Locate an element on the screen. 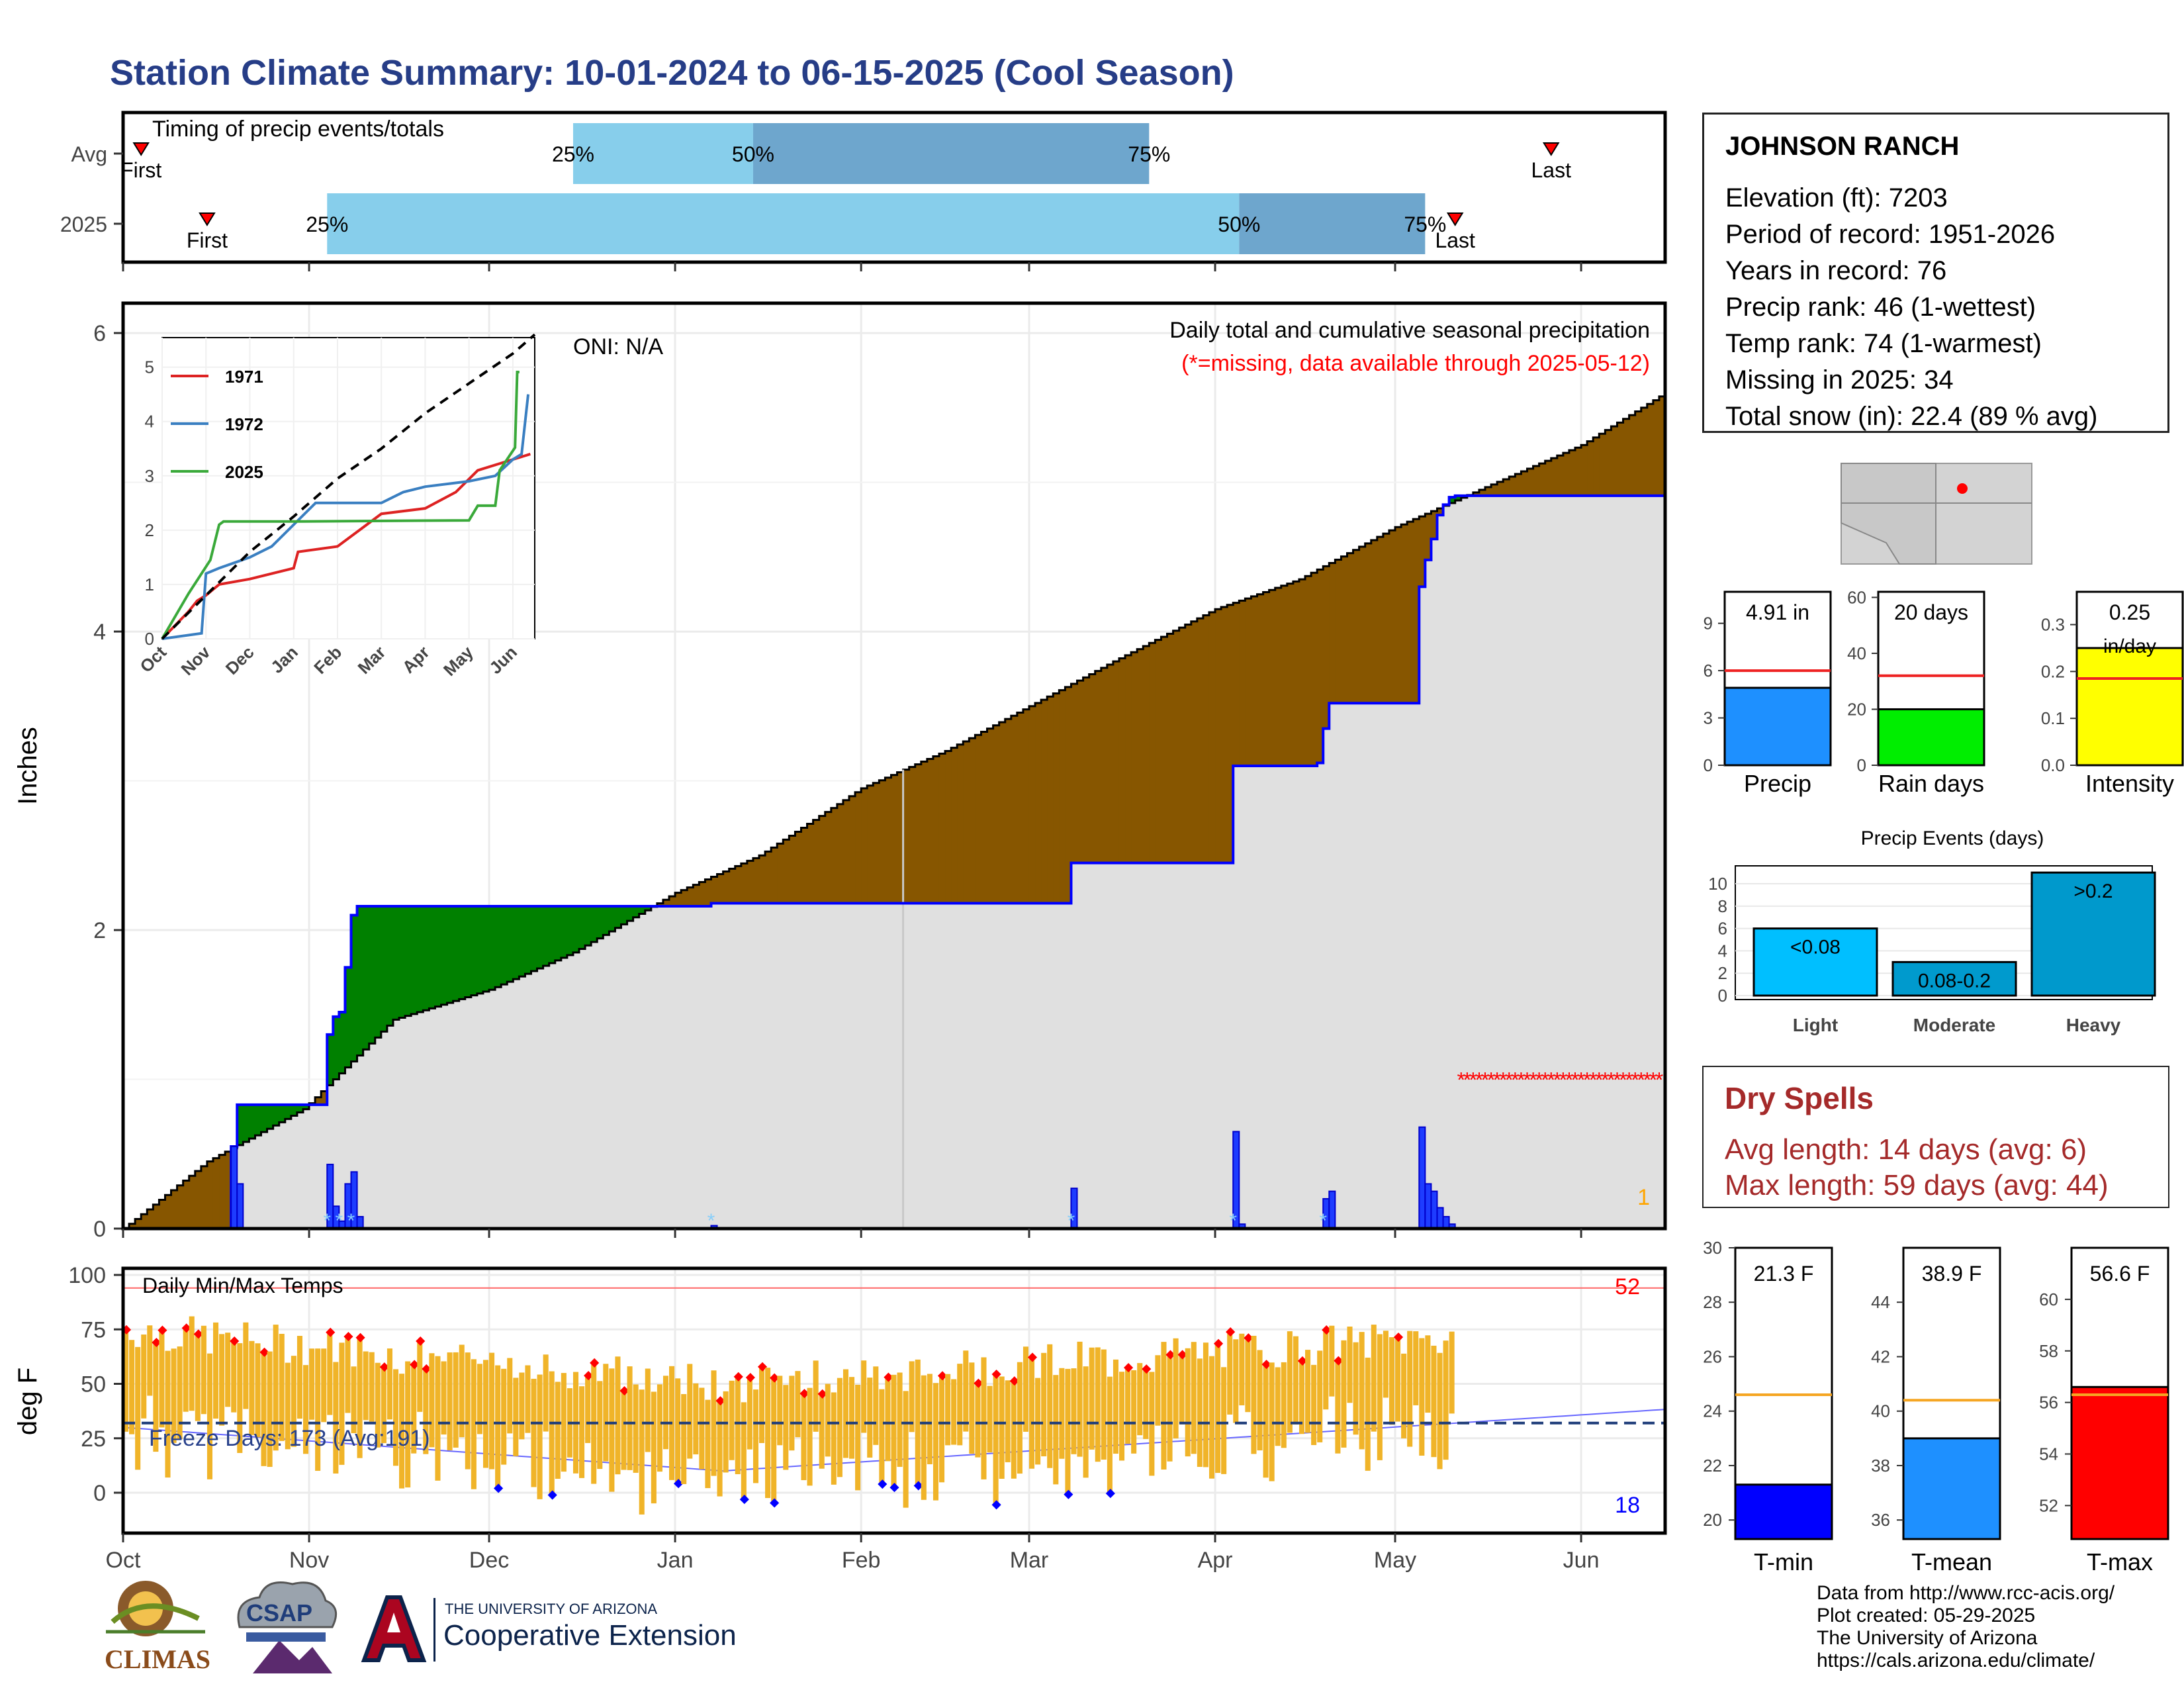 This screenshot has height=1688, width=2184. mini-bar-ytick-label: 0.1 is located at coordinates (2053, 718).